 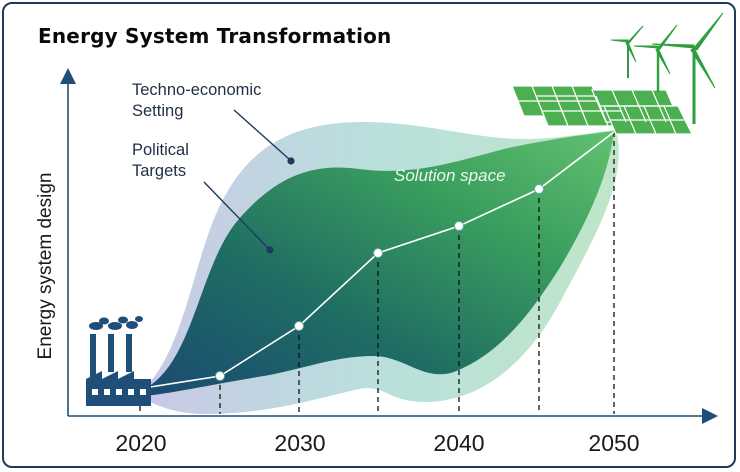 What do you see at coordinates (261, 134) in the screenshot?
I see `techno-economic-leader` at bounding box center [261, 134].